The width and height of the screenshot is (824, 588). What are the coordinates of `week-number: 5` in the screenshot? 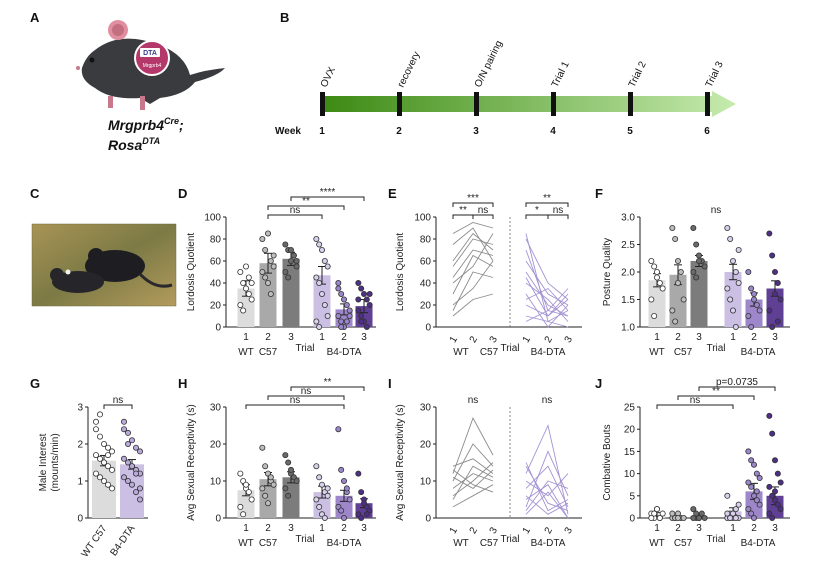 It's located at (630, 131).